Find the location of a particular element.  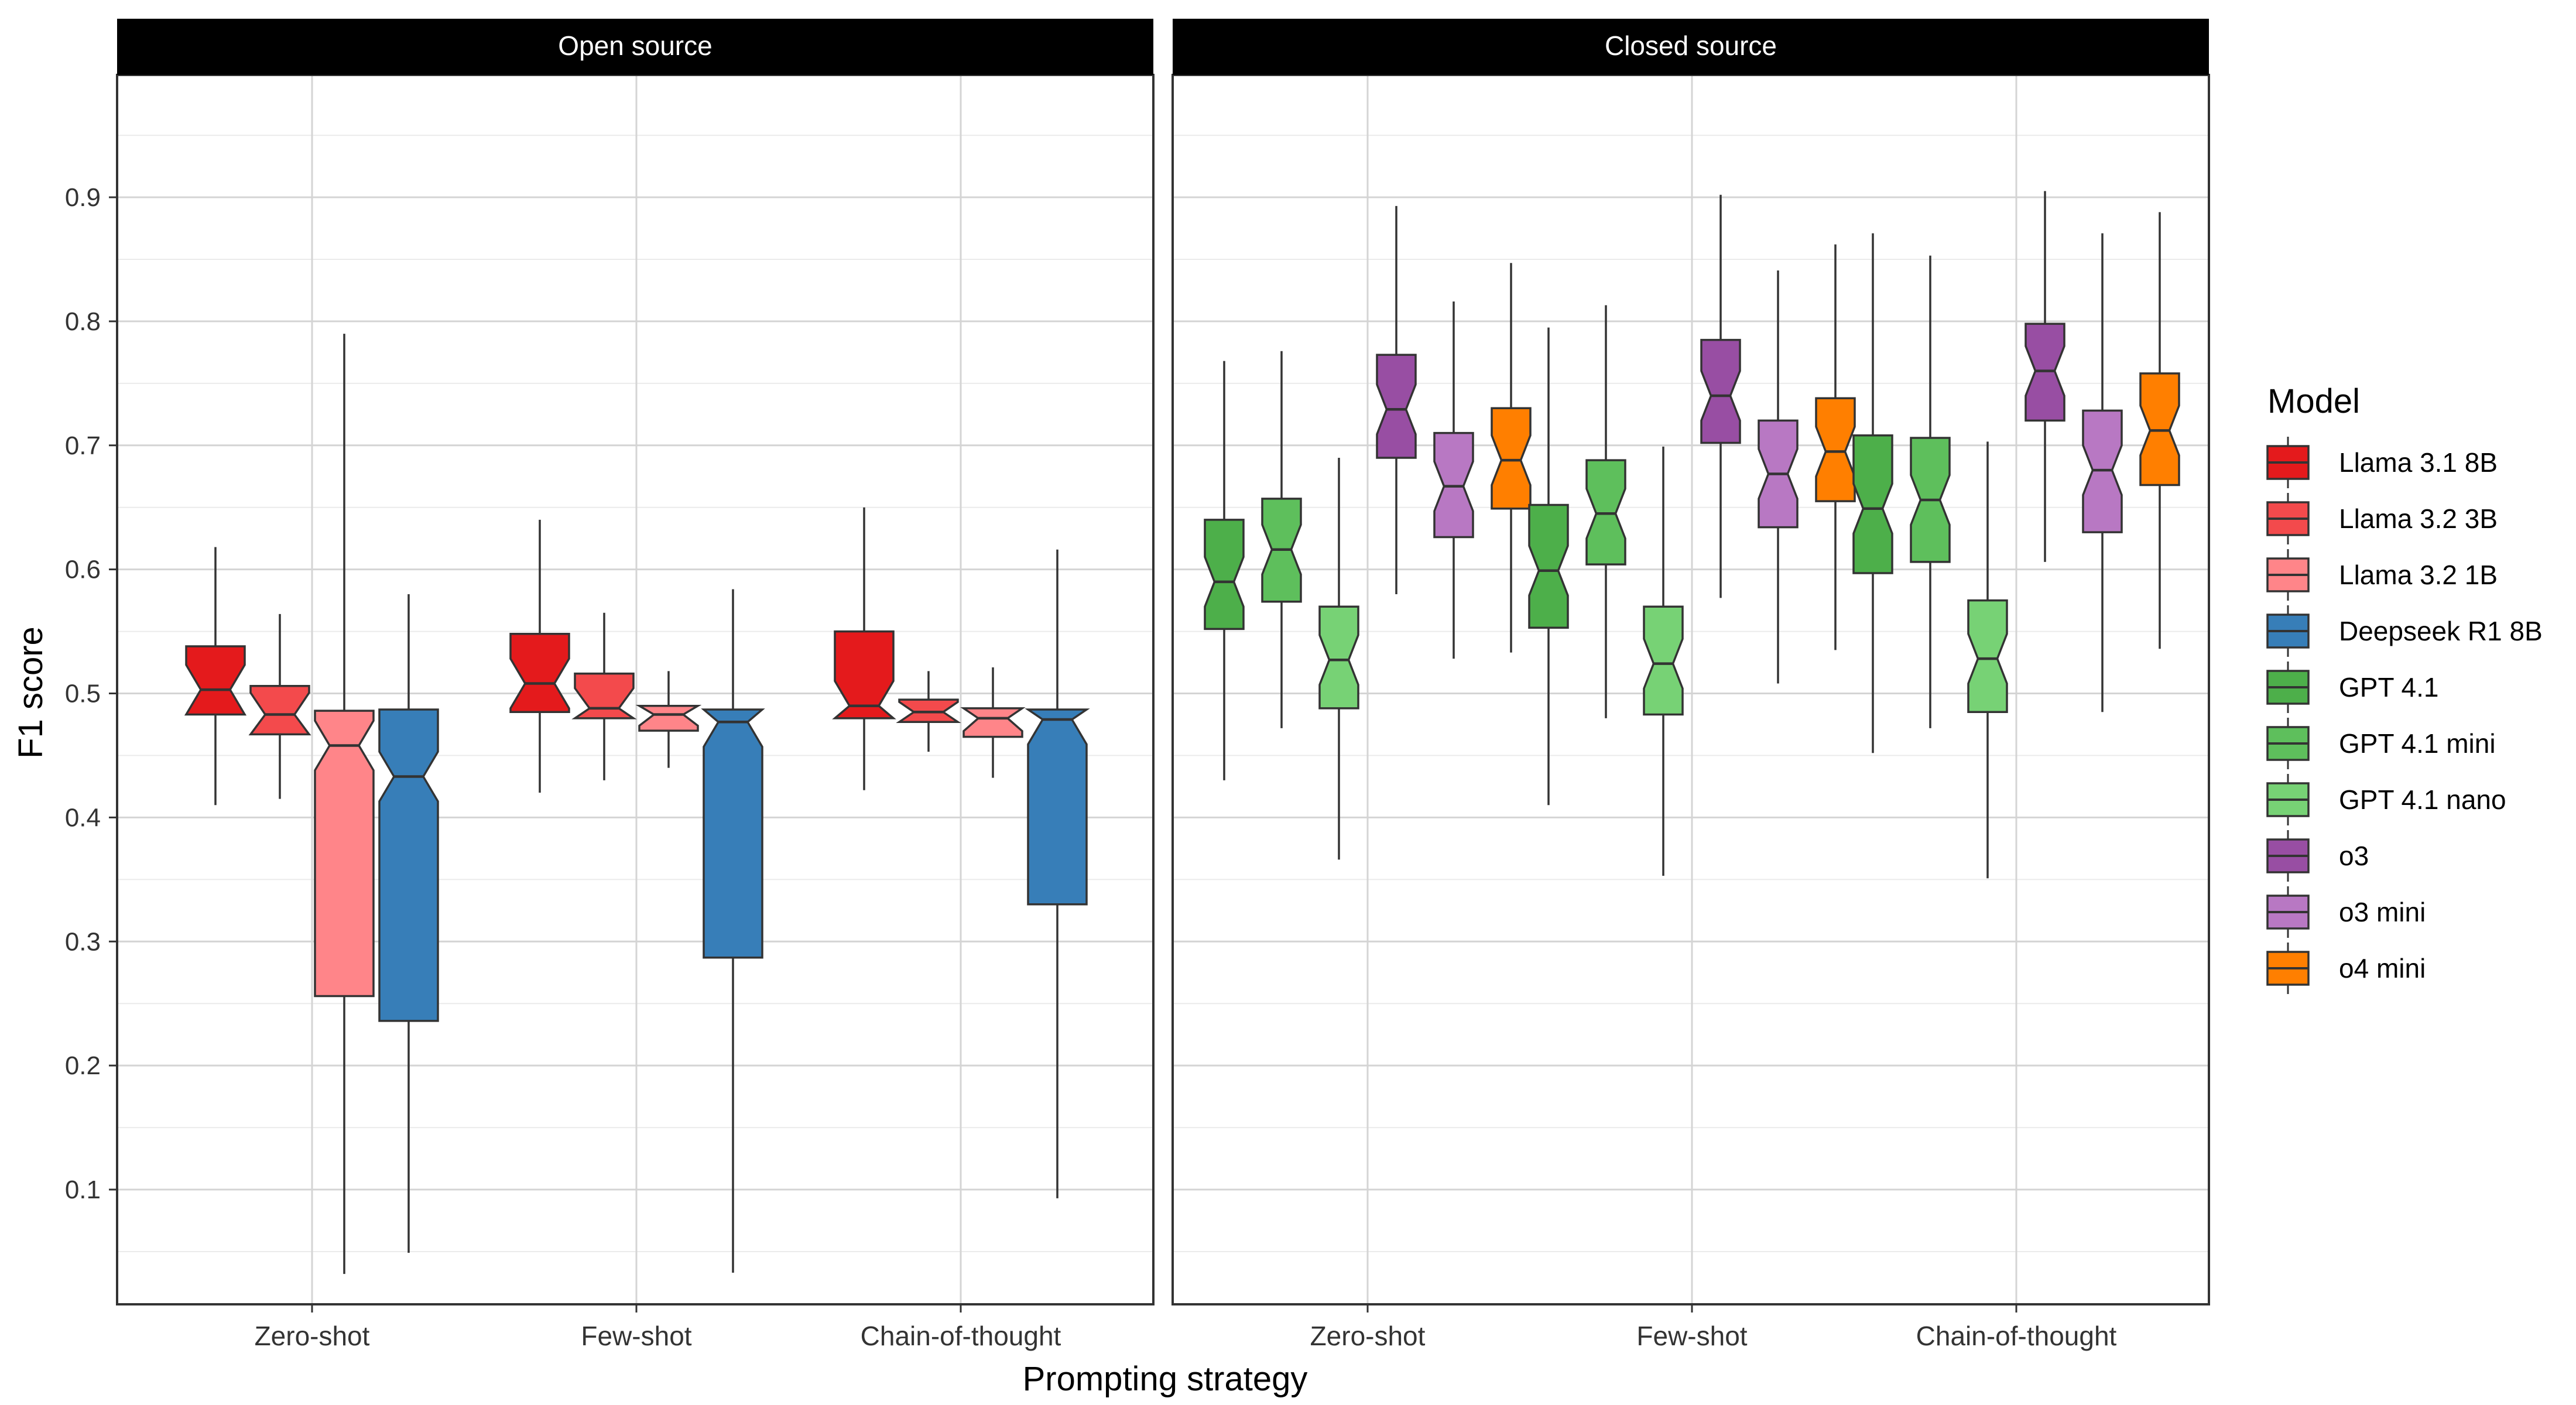

legend-item-llama-3-1-8b: Llama 3.1 8B is located at coordinates (2382, 463).